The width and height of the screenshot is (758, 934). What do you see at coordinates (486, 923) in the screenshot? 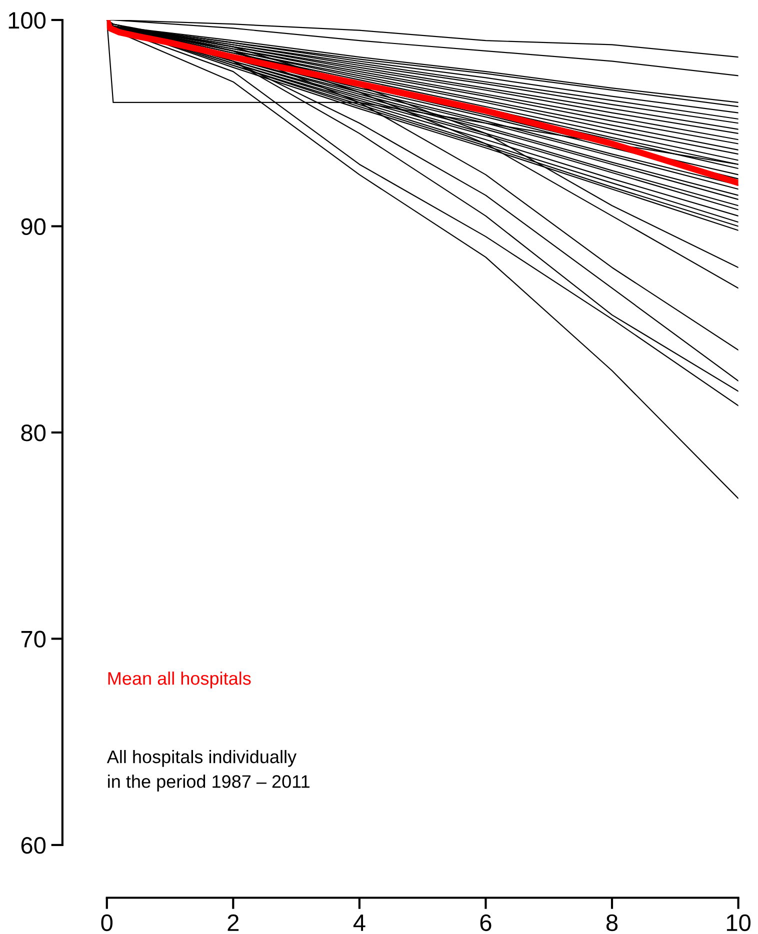
I see `x-tick-label: 6` at bounding box center [486, 923].